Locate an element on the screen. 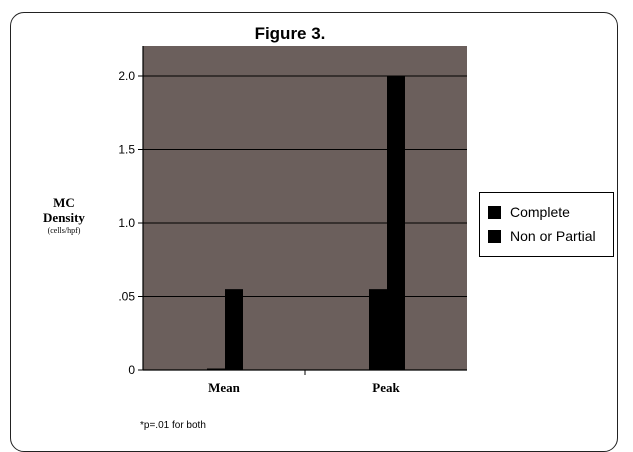  y-axis-label-units: (cells/hpf) is located at coordinates (64, 230).